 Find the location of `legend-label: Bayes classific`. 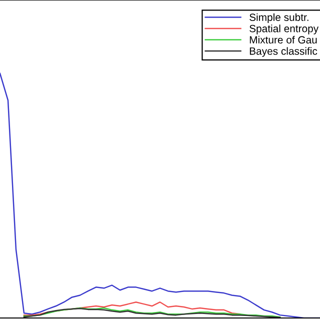

legend-label: Bayes classific is located at coordinates (284, 52).